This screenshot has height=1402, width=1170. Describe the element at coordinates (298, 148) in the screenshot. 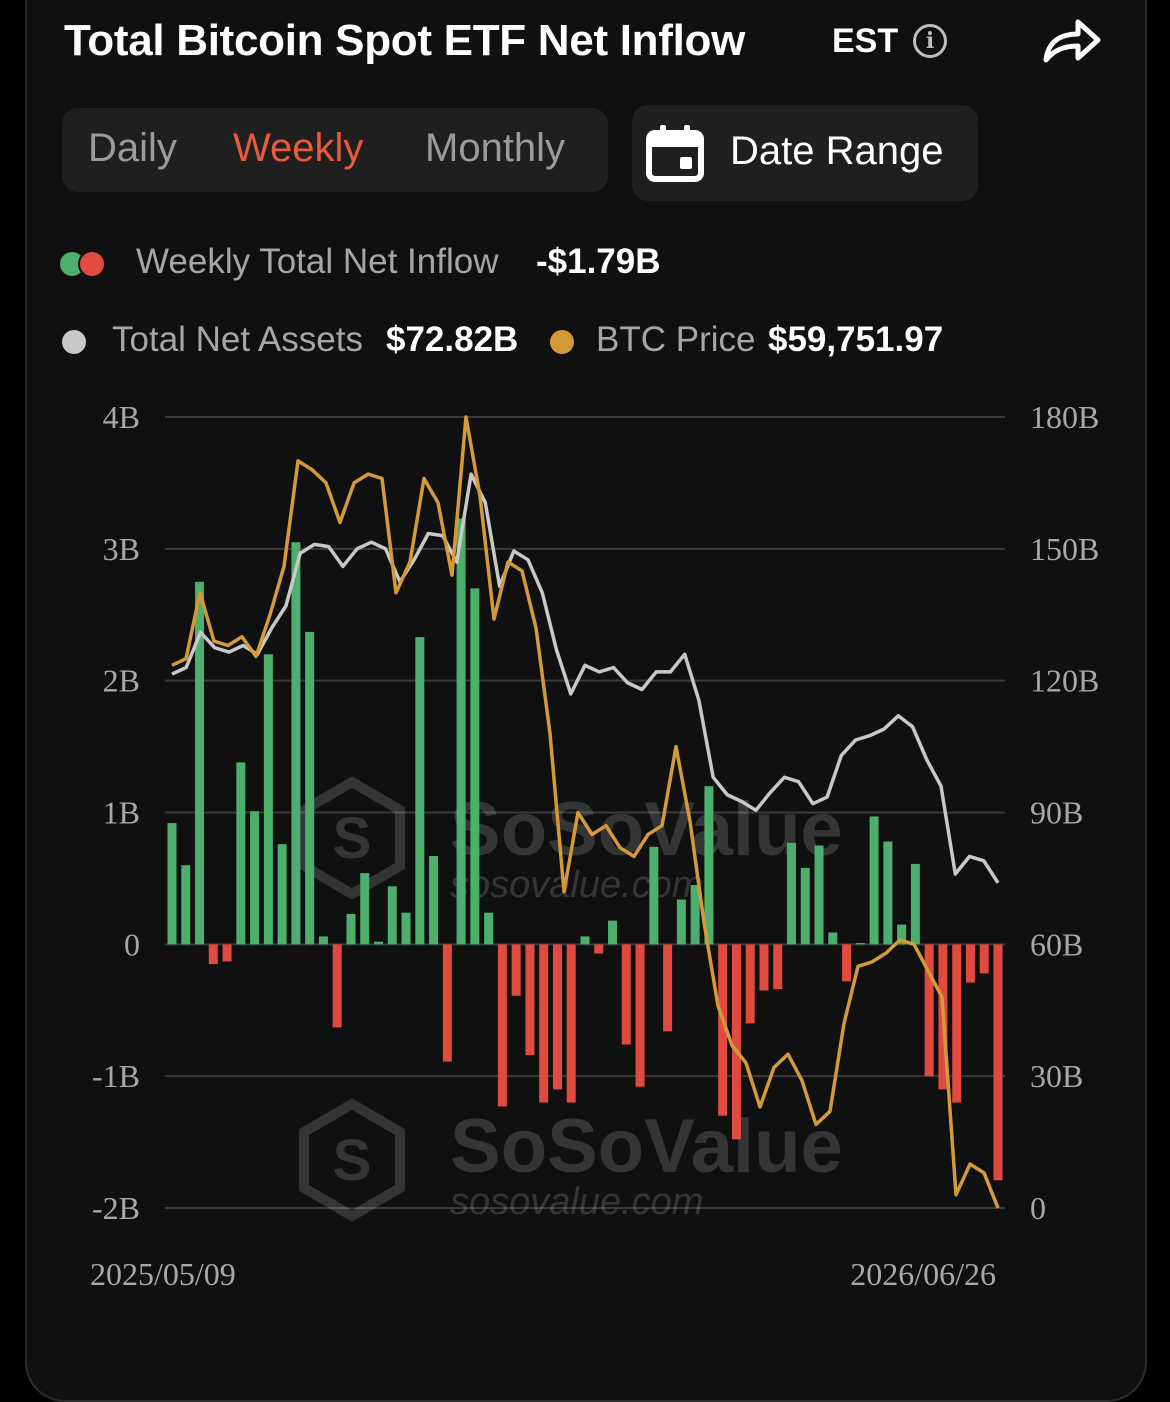

I see `tab-weekly: Weekly` at that location.